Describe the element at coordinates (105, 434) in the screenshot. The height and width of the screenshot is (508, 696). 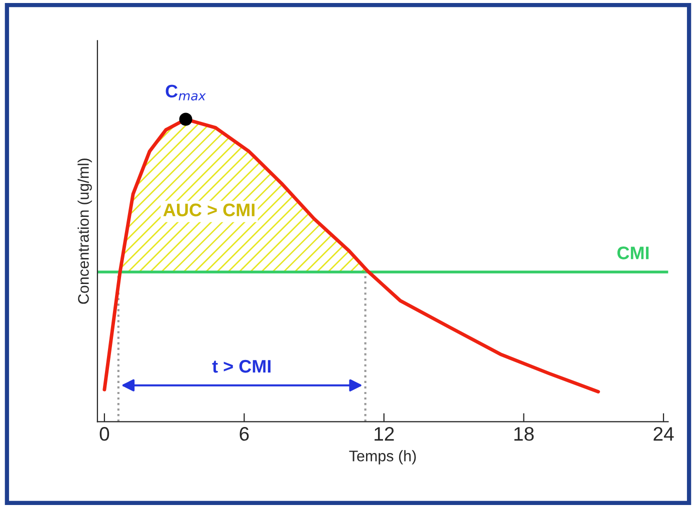
I see `x-tick-label: 0` at that location.